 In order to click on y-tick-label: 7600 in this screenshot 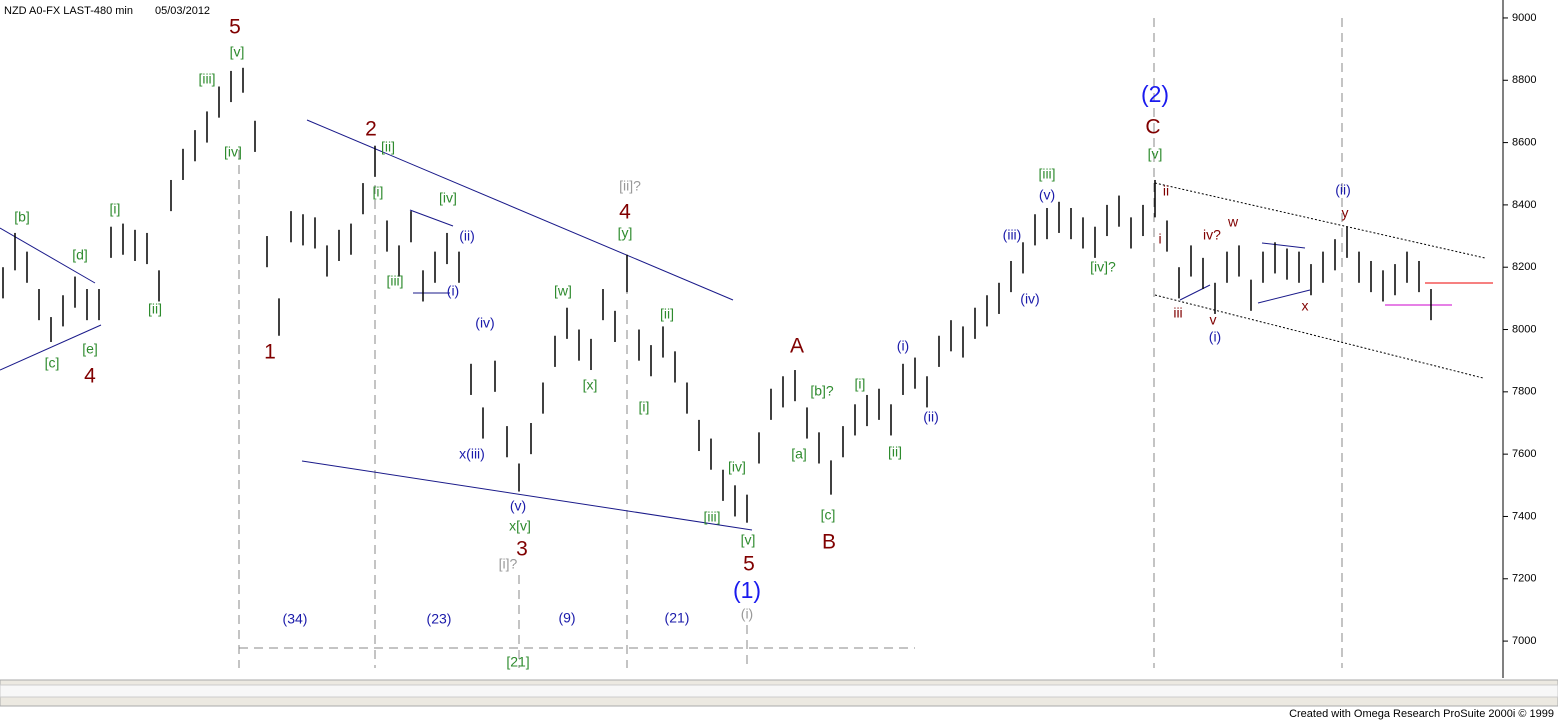, I will do `click(1524, 454)`.